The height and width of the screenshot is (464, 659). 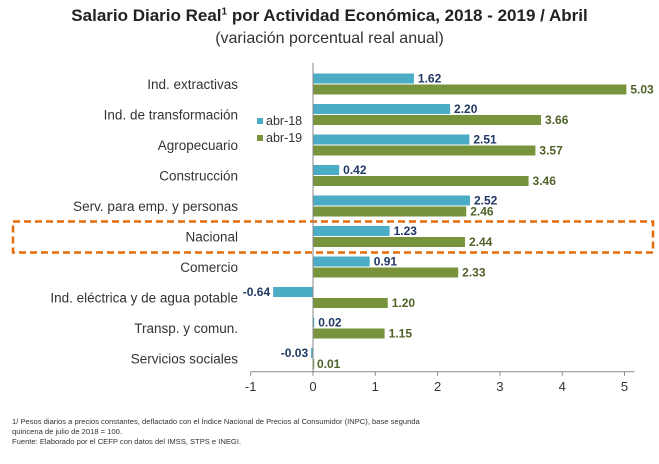 What do you see at coordinates (192, 84) in the screenshot?
I see `category-label-ind-extractivas: Ind. extractivas` at bounding box center [192, 84].